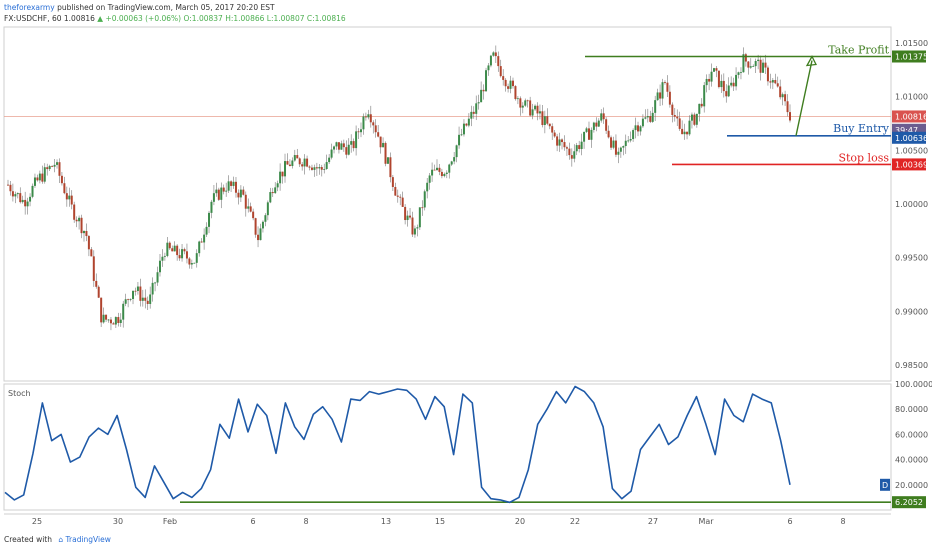 This screenshot has height=550, width=932. Describe the element at coordinates (575, 521) in the screenshot. I see `x-tick-label: 22` at that location.